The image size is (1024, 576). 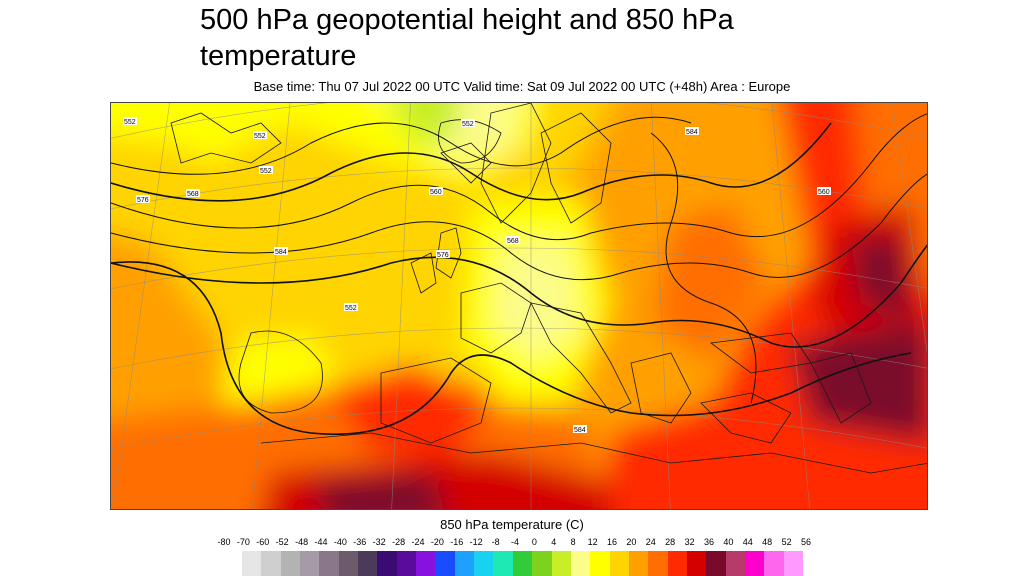 What do you see at coordinates (321, 542) in the screenshot?
I see `colorbar-tick-label: -44` at bounding box center [321, 542].